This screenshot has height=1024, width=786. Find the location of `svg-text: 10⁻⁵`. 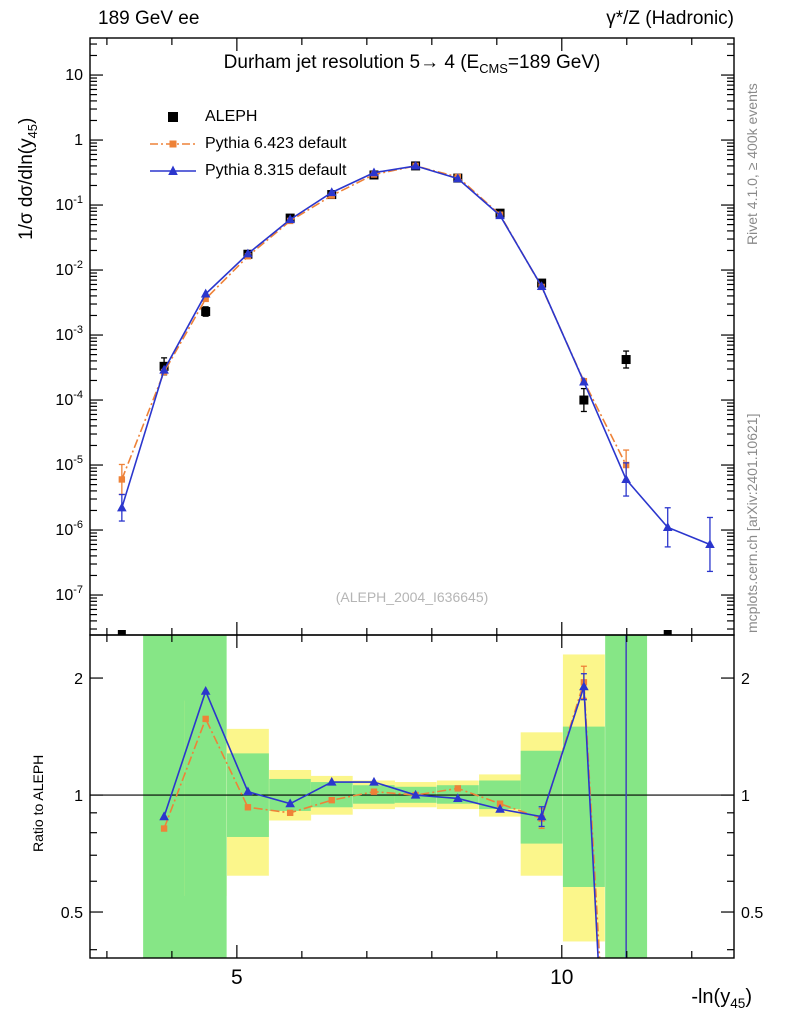

svg-text: 10⁻⁵ is located at coordinates (69, 464).